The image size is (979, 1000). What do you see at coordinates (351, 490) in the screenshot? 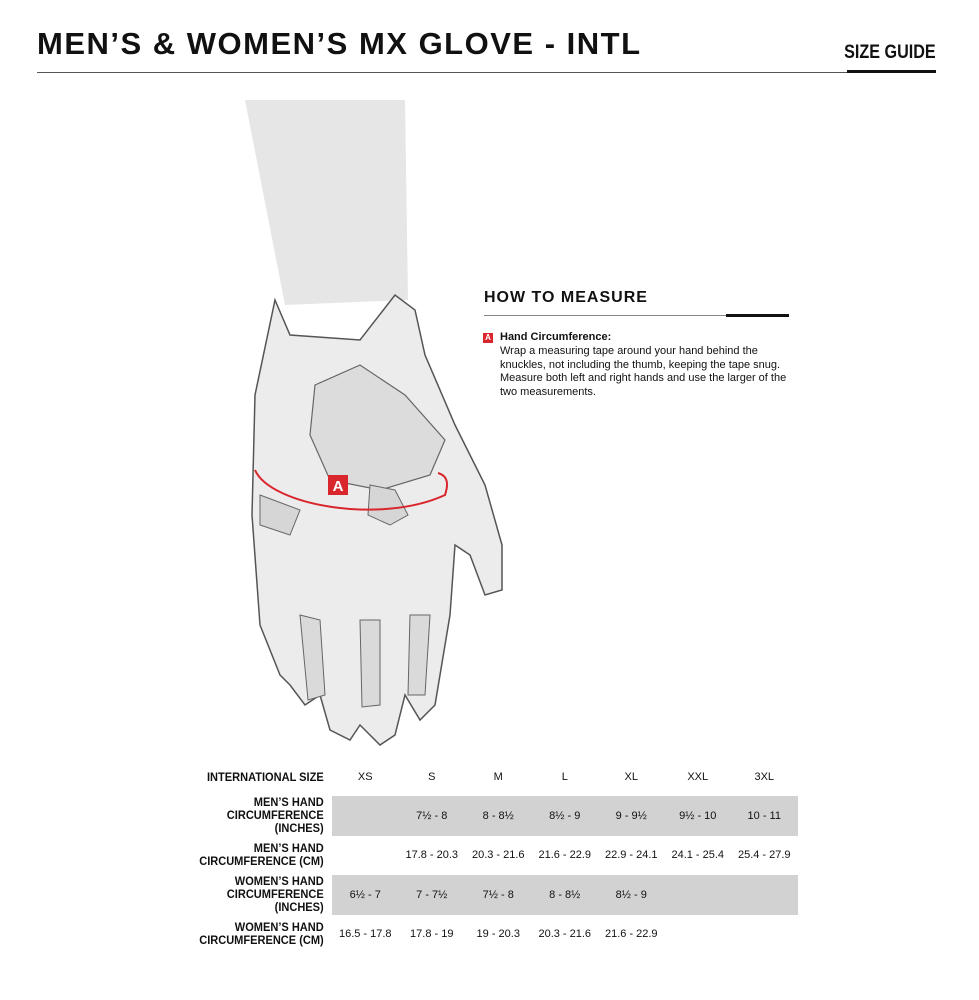
I see `measure-tape-line` at bounding box center [351, 490].